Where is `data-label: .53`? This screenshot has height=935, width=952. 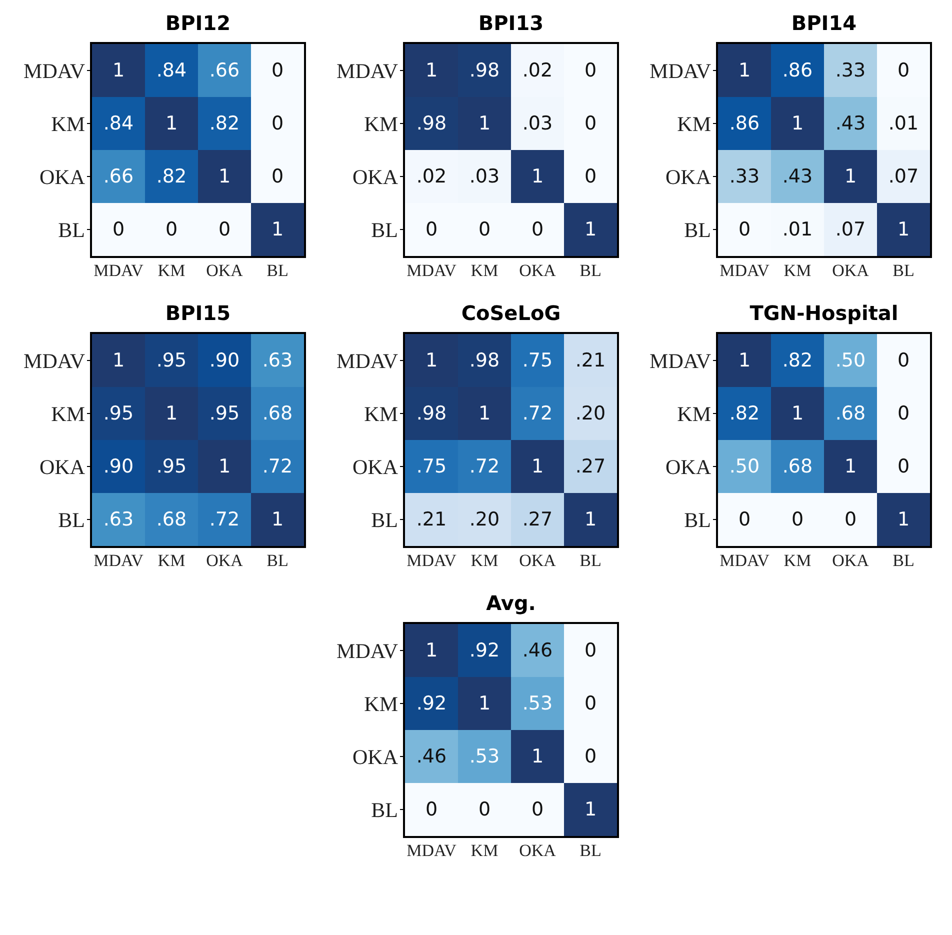 data-label: .53 is located at coordinates (537, 703).